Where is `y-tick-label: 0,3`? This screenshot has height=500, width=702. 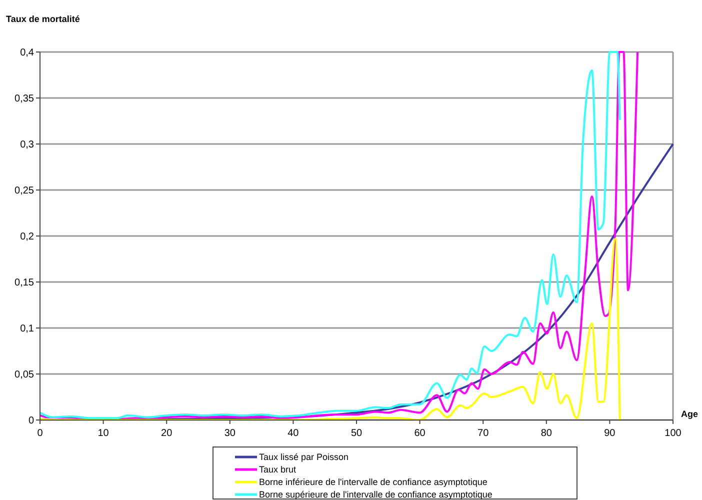 y-tick-label: 0,3 is located at coordinates (27, 145).